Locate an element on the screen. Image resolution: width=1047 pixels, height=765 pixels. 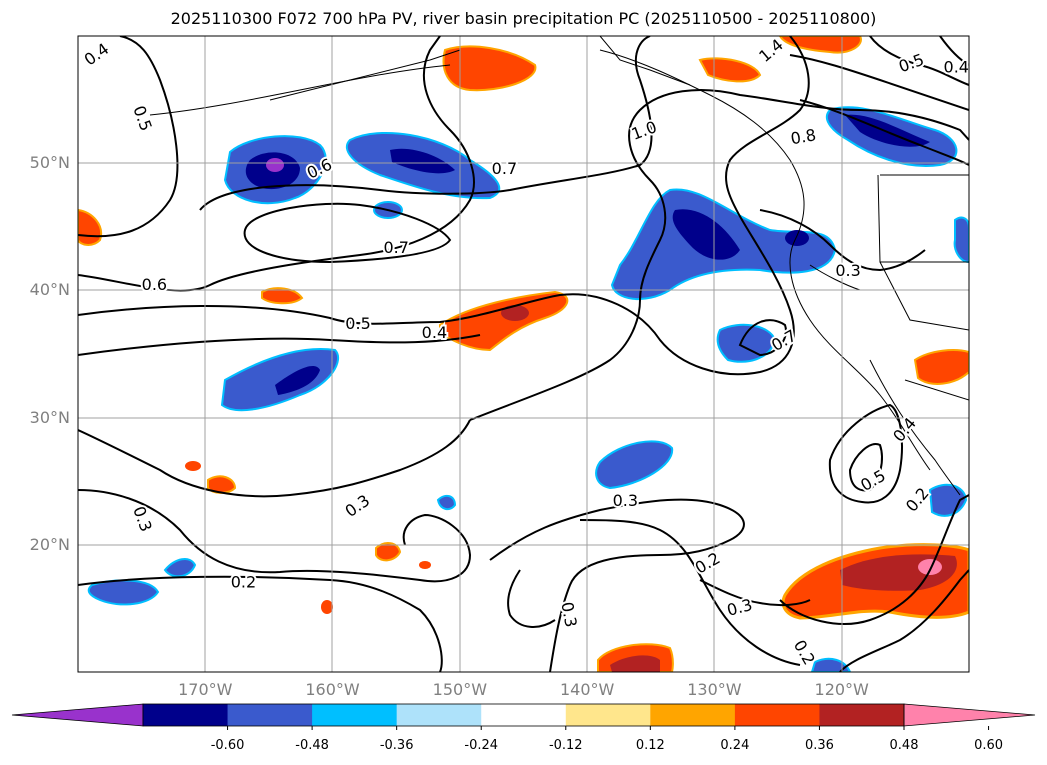
colorbar-frame is located at coordinates (523, 715).